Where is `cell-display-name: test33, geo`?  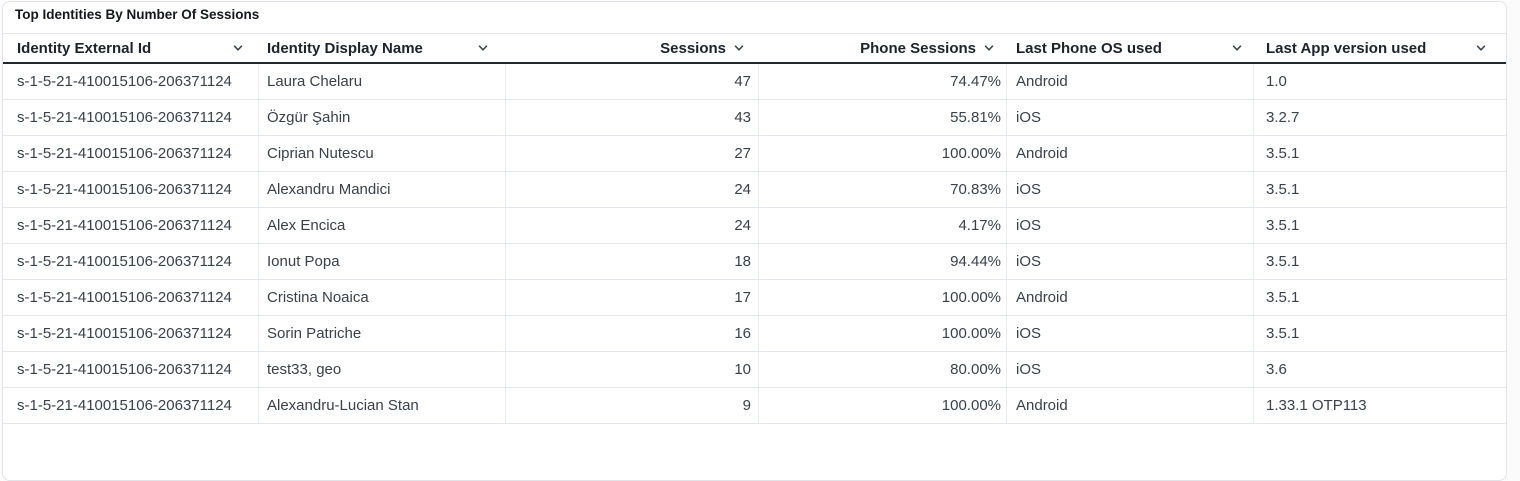
cell-display-name: test33, geo is located at coordinates (382, 369).